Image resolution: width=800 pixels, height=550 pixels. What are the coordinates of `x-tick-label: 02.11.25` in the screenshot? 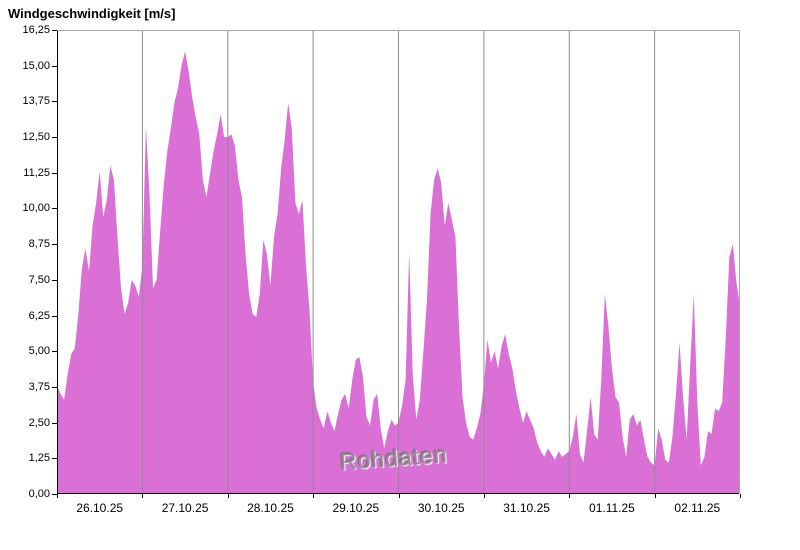 It's located at (697, 508).